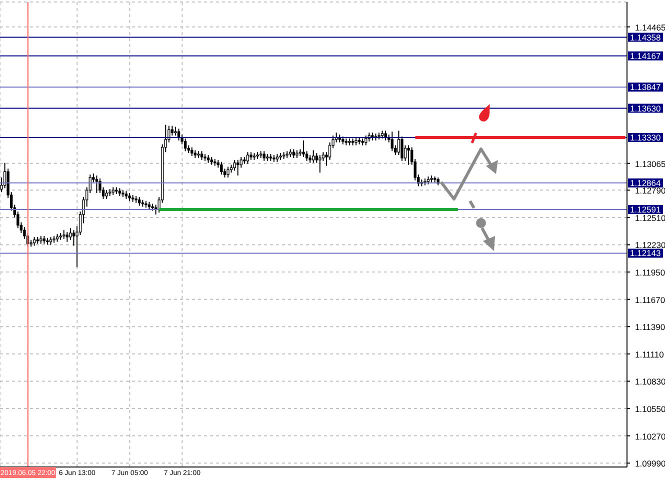  I want to click on y-tick-label: 1.14465, so click(650, 27).